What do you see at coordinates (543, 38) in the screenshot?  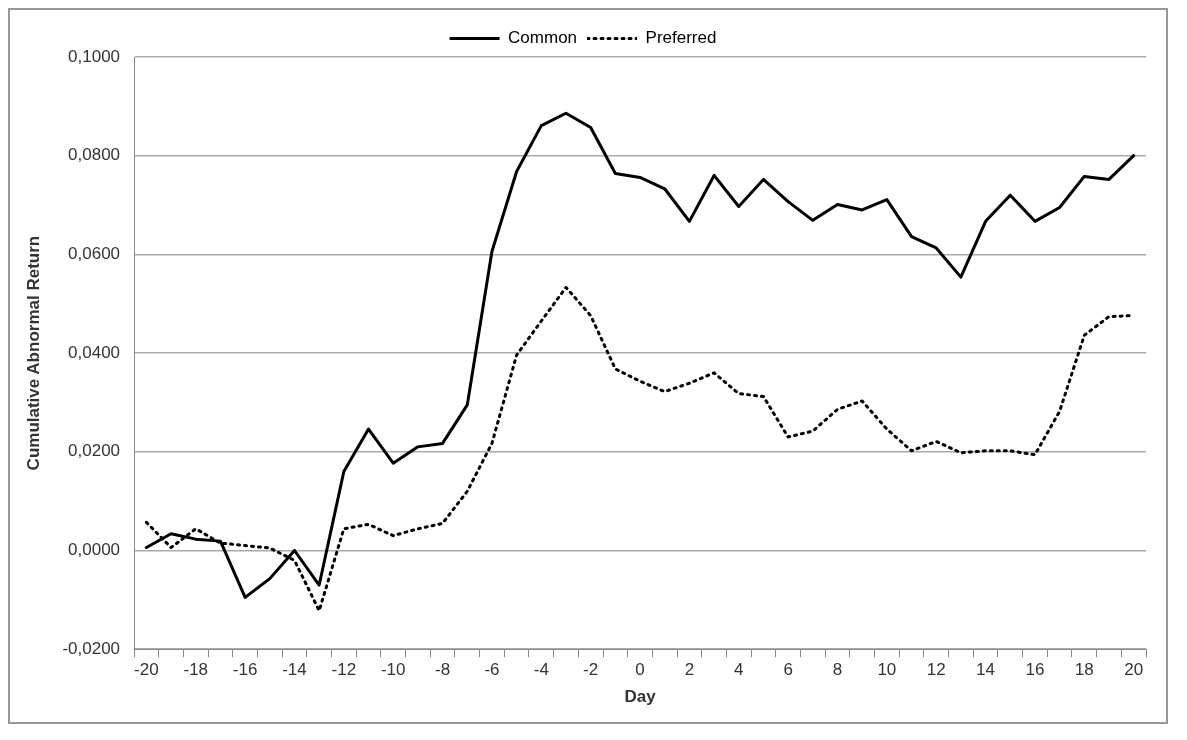 I see `legend-label: Common` at bounding box center [543, 38].